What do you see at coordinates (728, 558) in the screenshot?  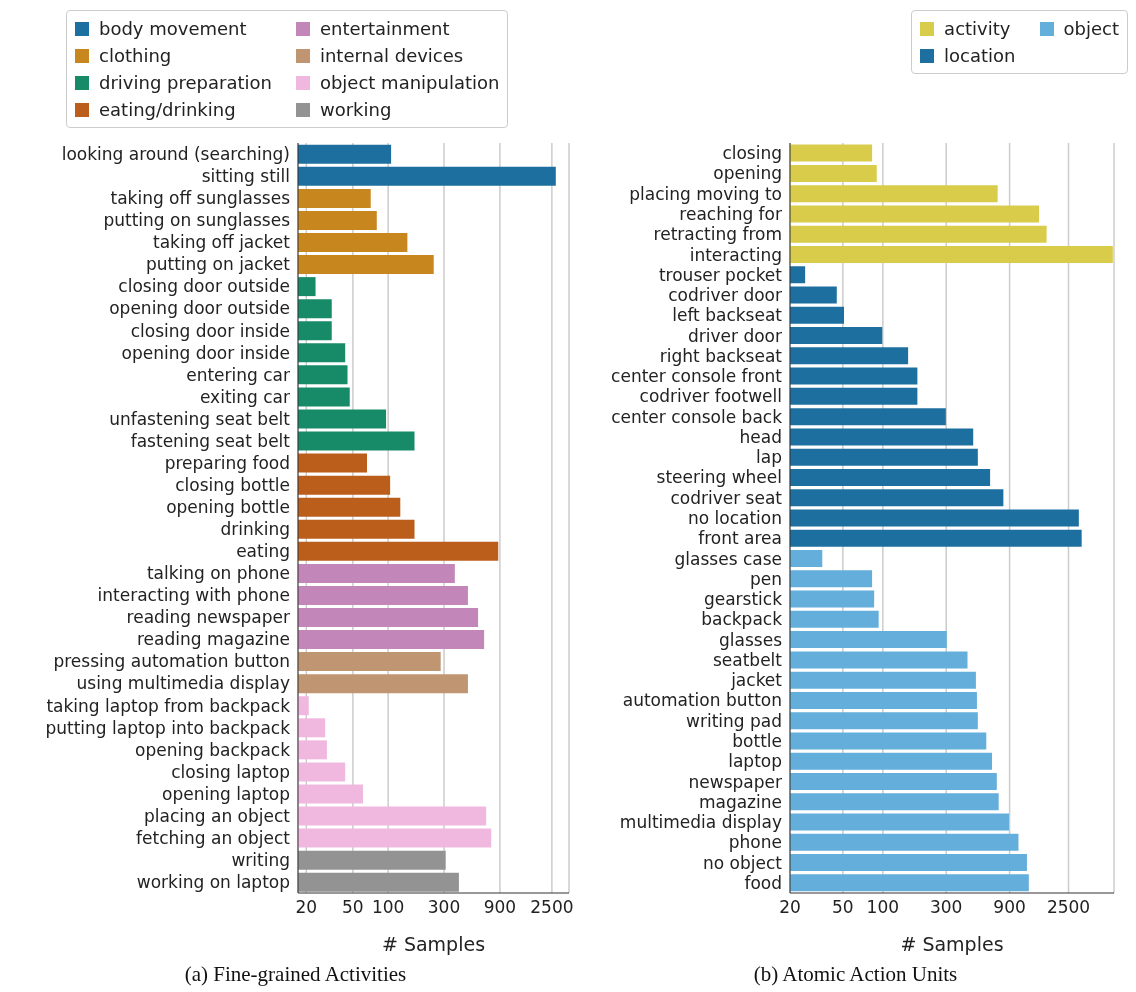 I see `y-tick-label: glasses case` at bounding box center [728, 558].